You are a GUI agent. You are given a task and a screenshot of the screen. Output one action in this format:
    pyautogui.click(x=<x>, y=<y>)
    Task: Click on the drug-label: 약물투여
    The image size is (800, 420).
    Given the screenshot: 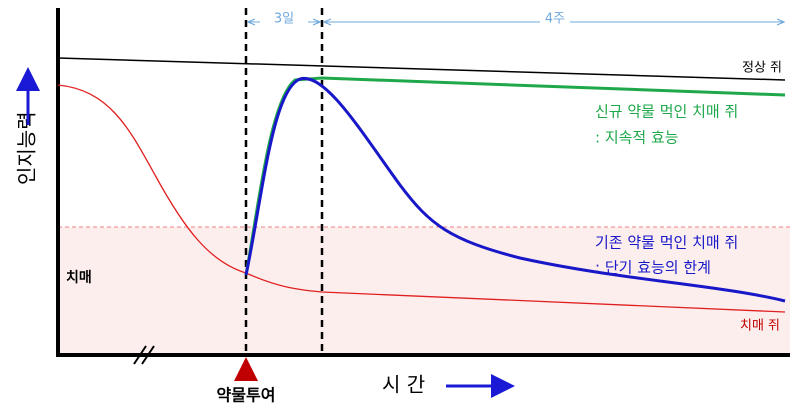 What is the action you would take?
    pyautogui.click(x=246, y=395)
    